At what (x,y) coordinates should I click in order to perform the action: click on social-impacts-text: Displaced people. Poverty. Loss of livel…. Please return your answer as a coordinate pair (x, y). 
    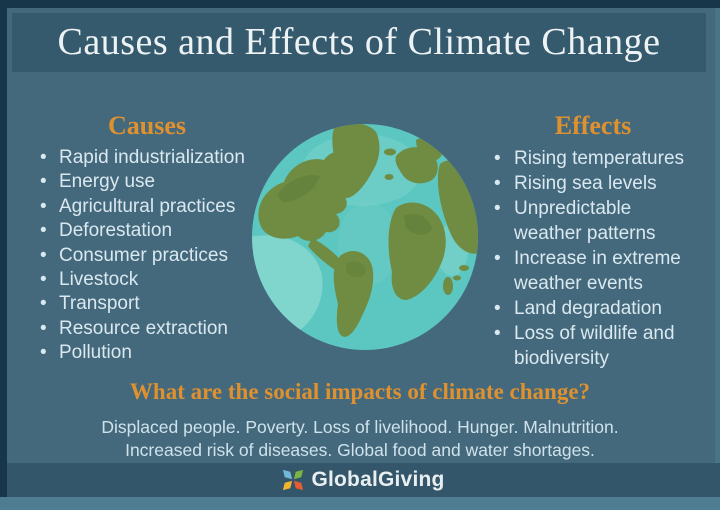
    Looking at the image, I should click on (360, 439).